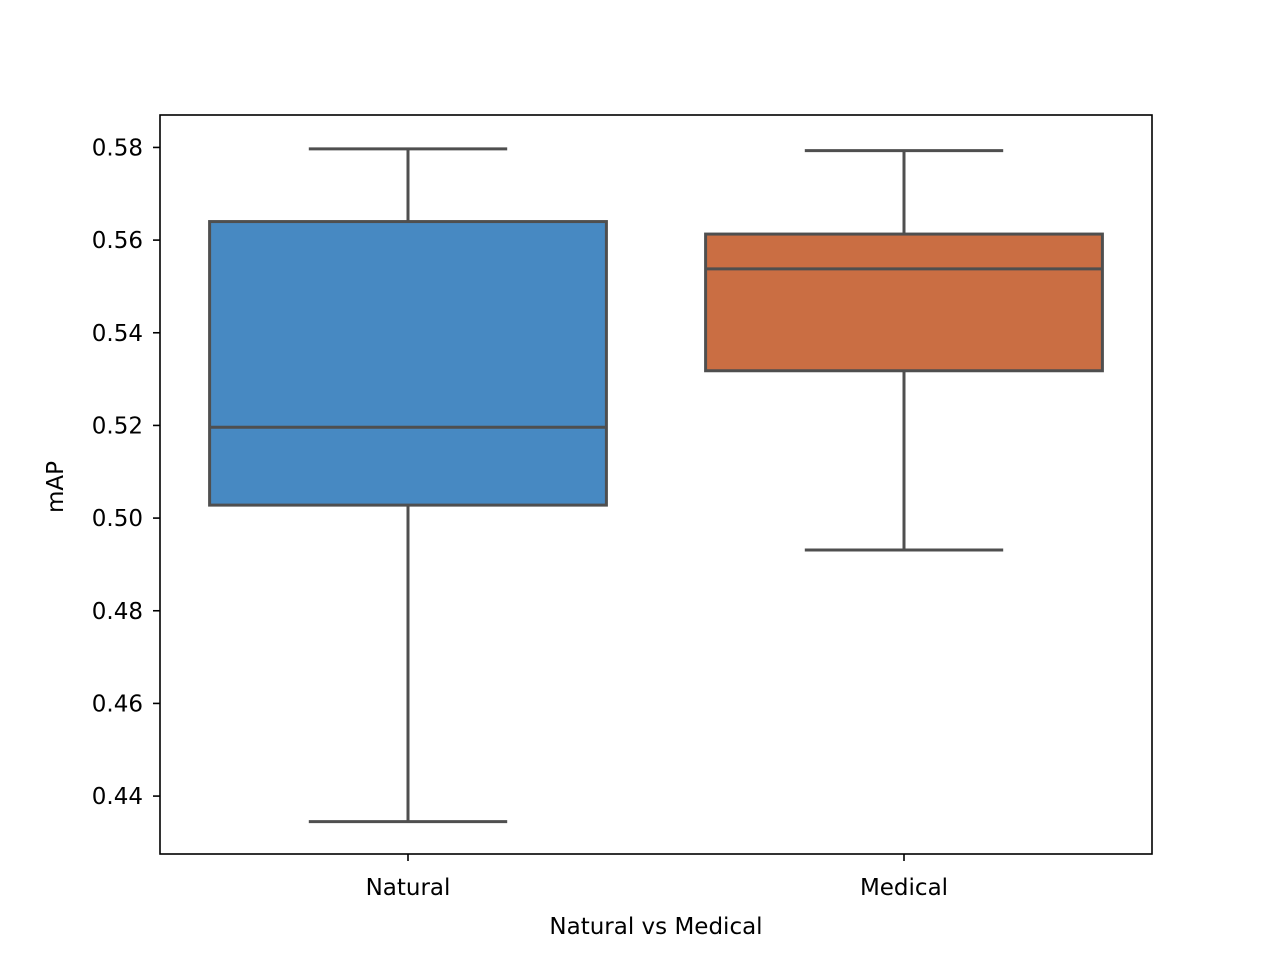 This screenshot has width=1280, height=960. Describe the element at coordinates (117, 426) in the screenshot. I see `y-tick-label: 0.52` at that location.